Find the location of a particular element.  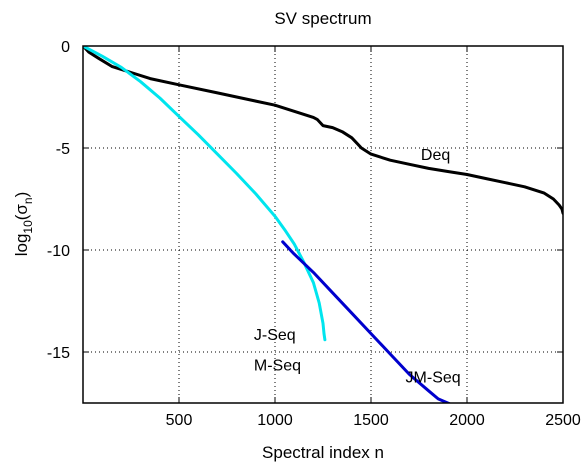

x-tick-label: 1000 is located at coordinates (275, 420).